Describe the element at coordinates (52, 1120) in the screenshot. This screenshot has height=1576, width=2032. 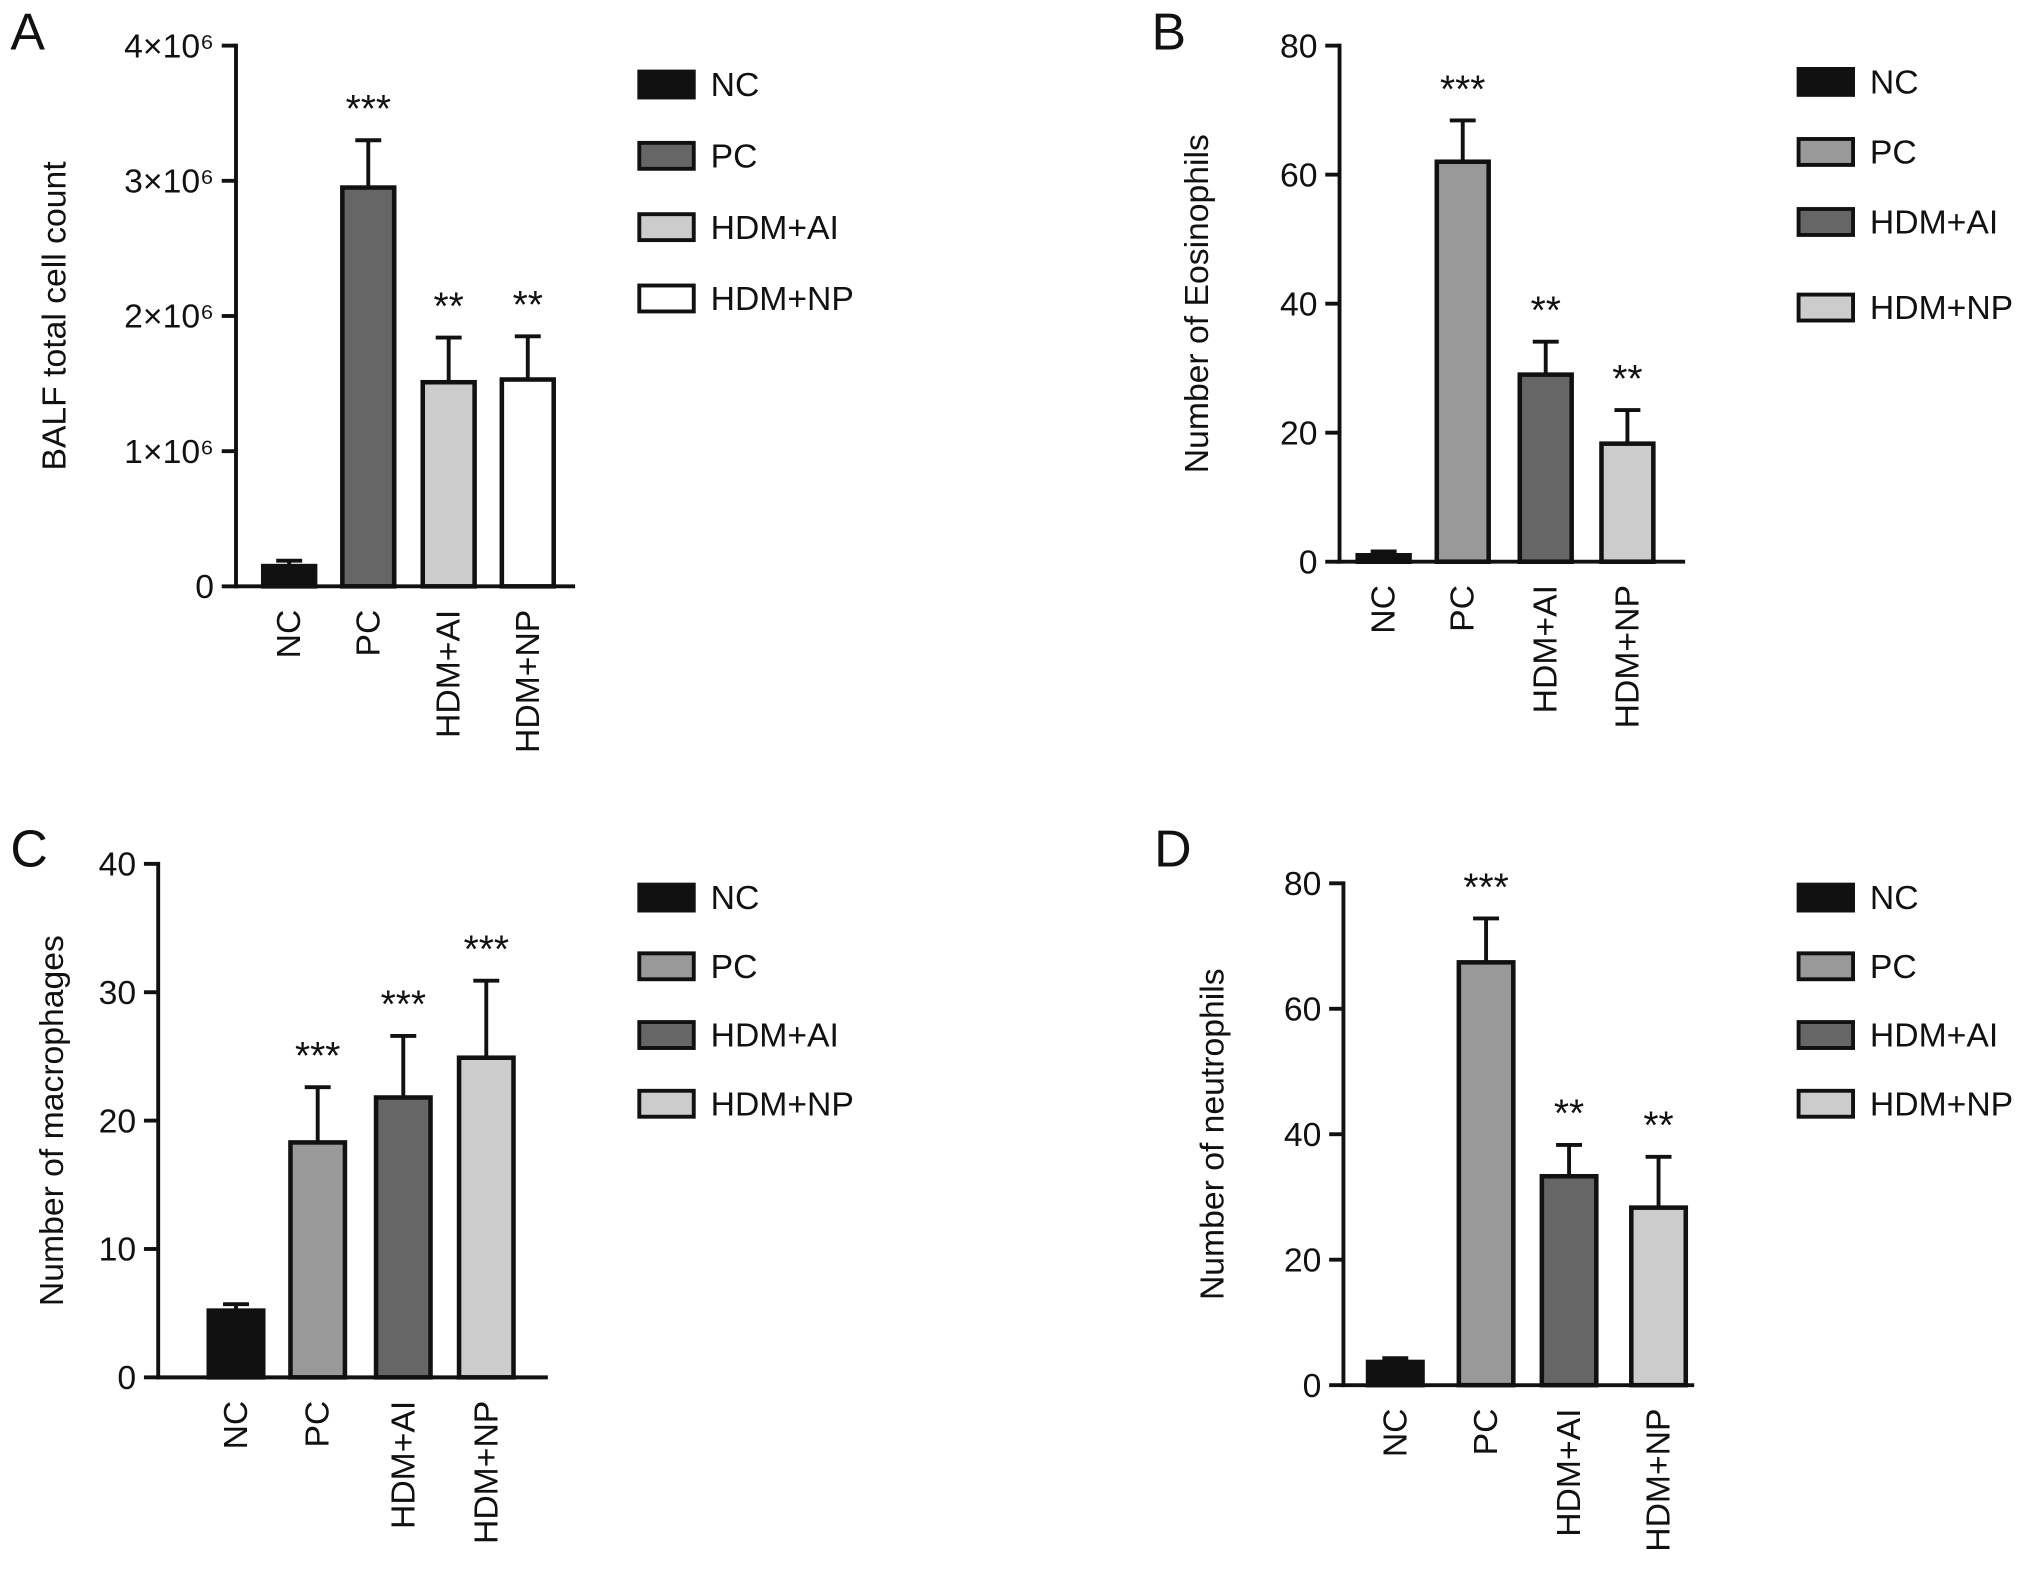
I see `y-axis-label: Number of macrophages` at that location.